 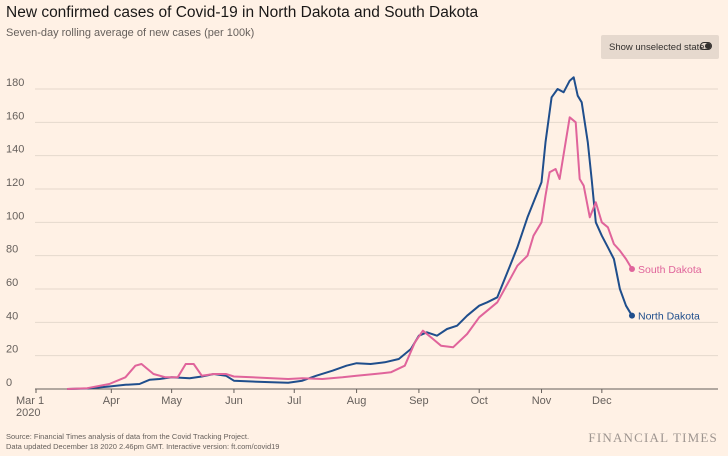 What do you see at coordinates (542, 401) in the screenshot?
I see `x-tick-label-nov: Nov` at bounding box center [542, 401].